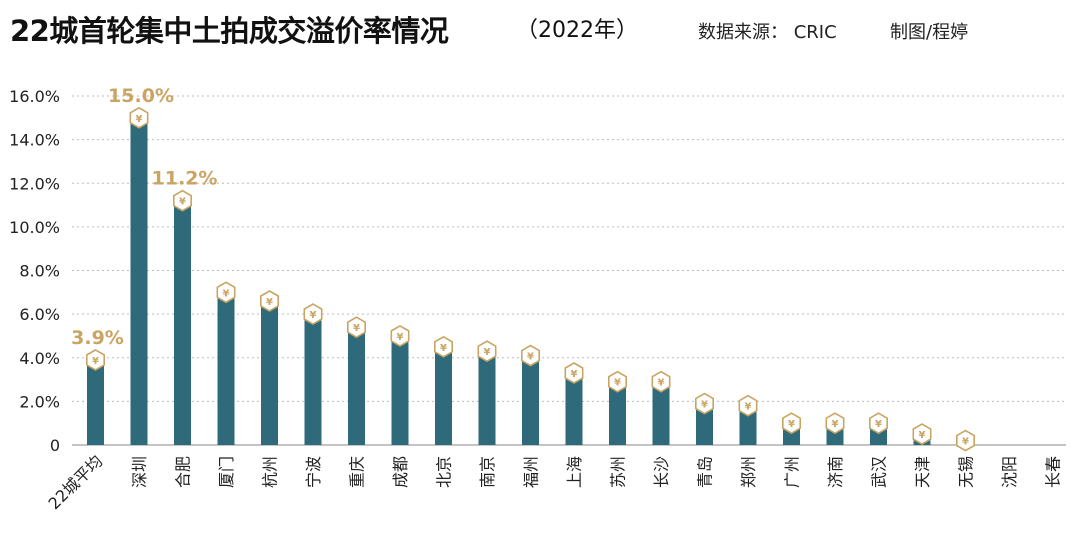 The width and height of the screenshot is (1080, 542). Describe the element at coordinates (618, 472) in the screenshot. I see `x-tick-label: 苏州` at that location.